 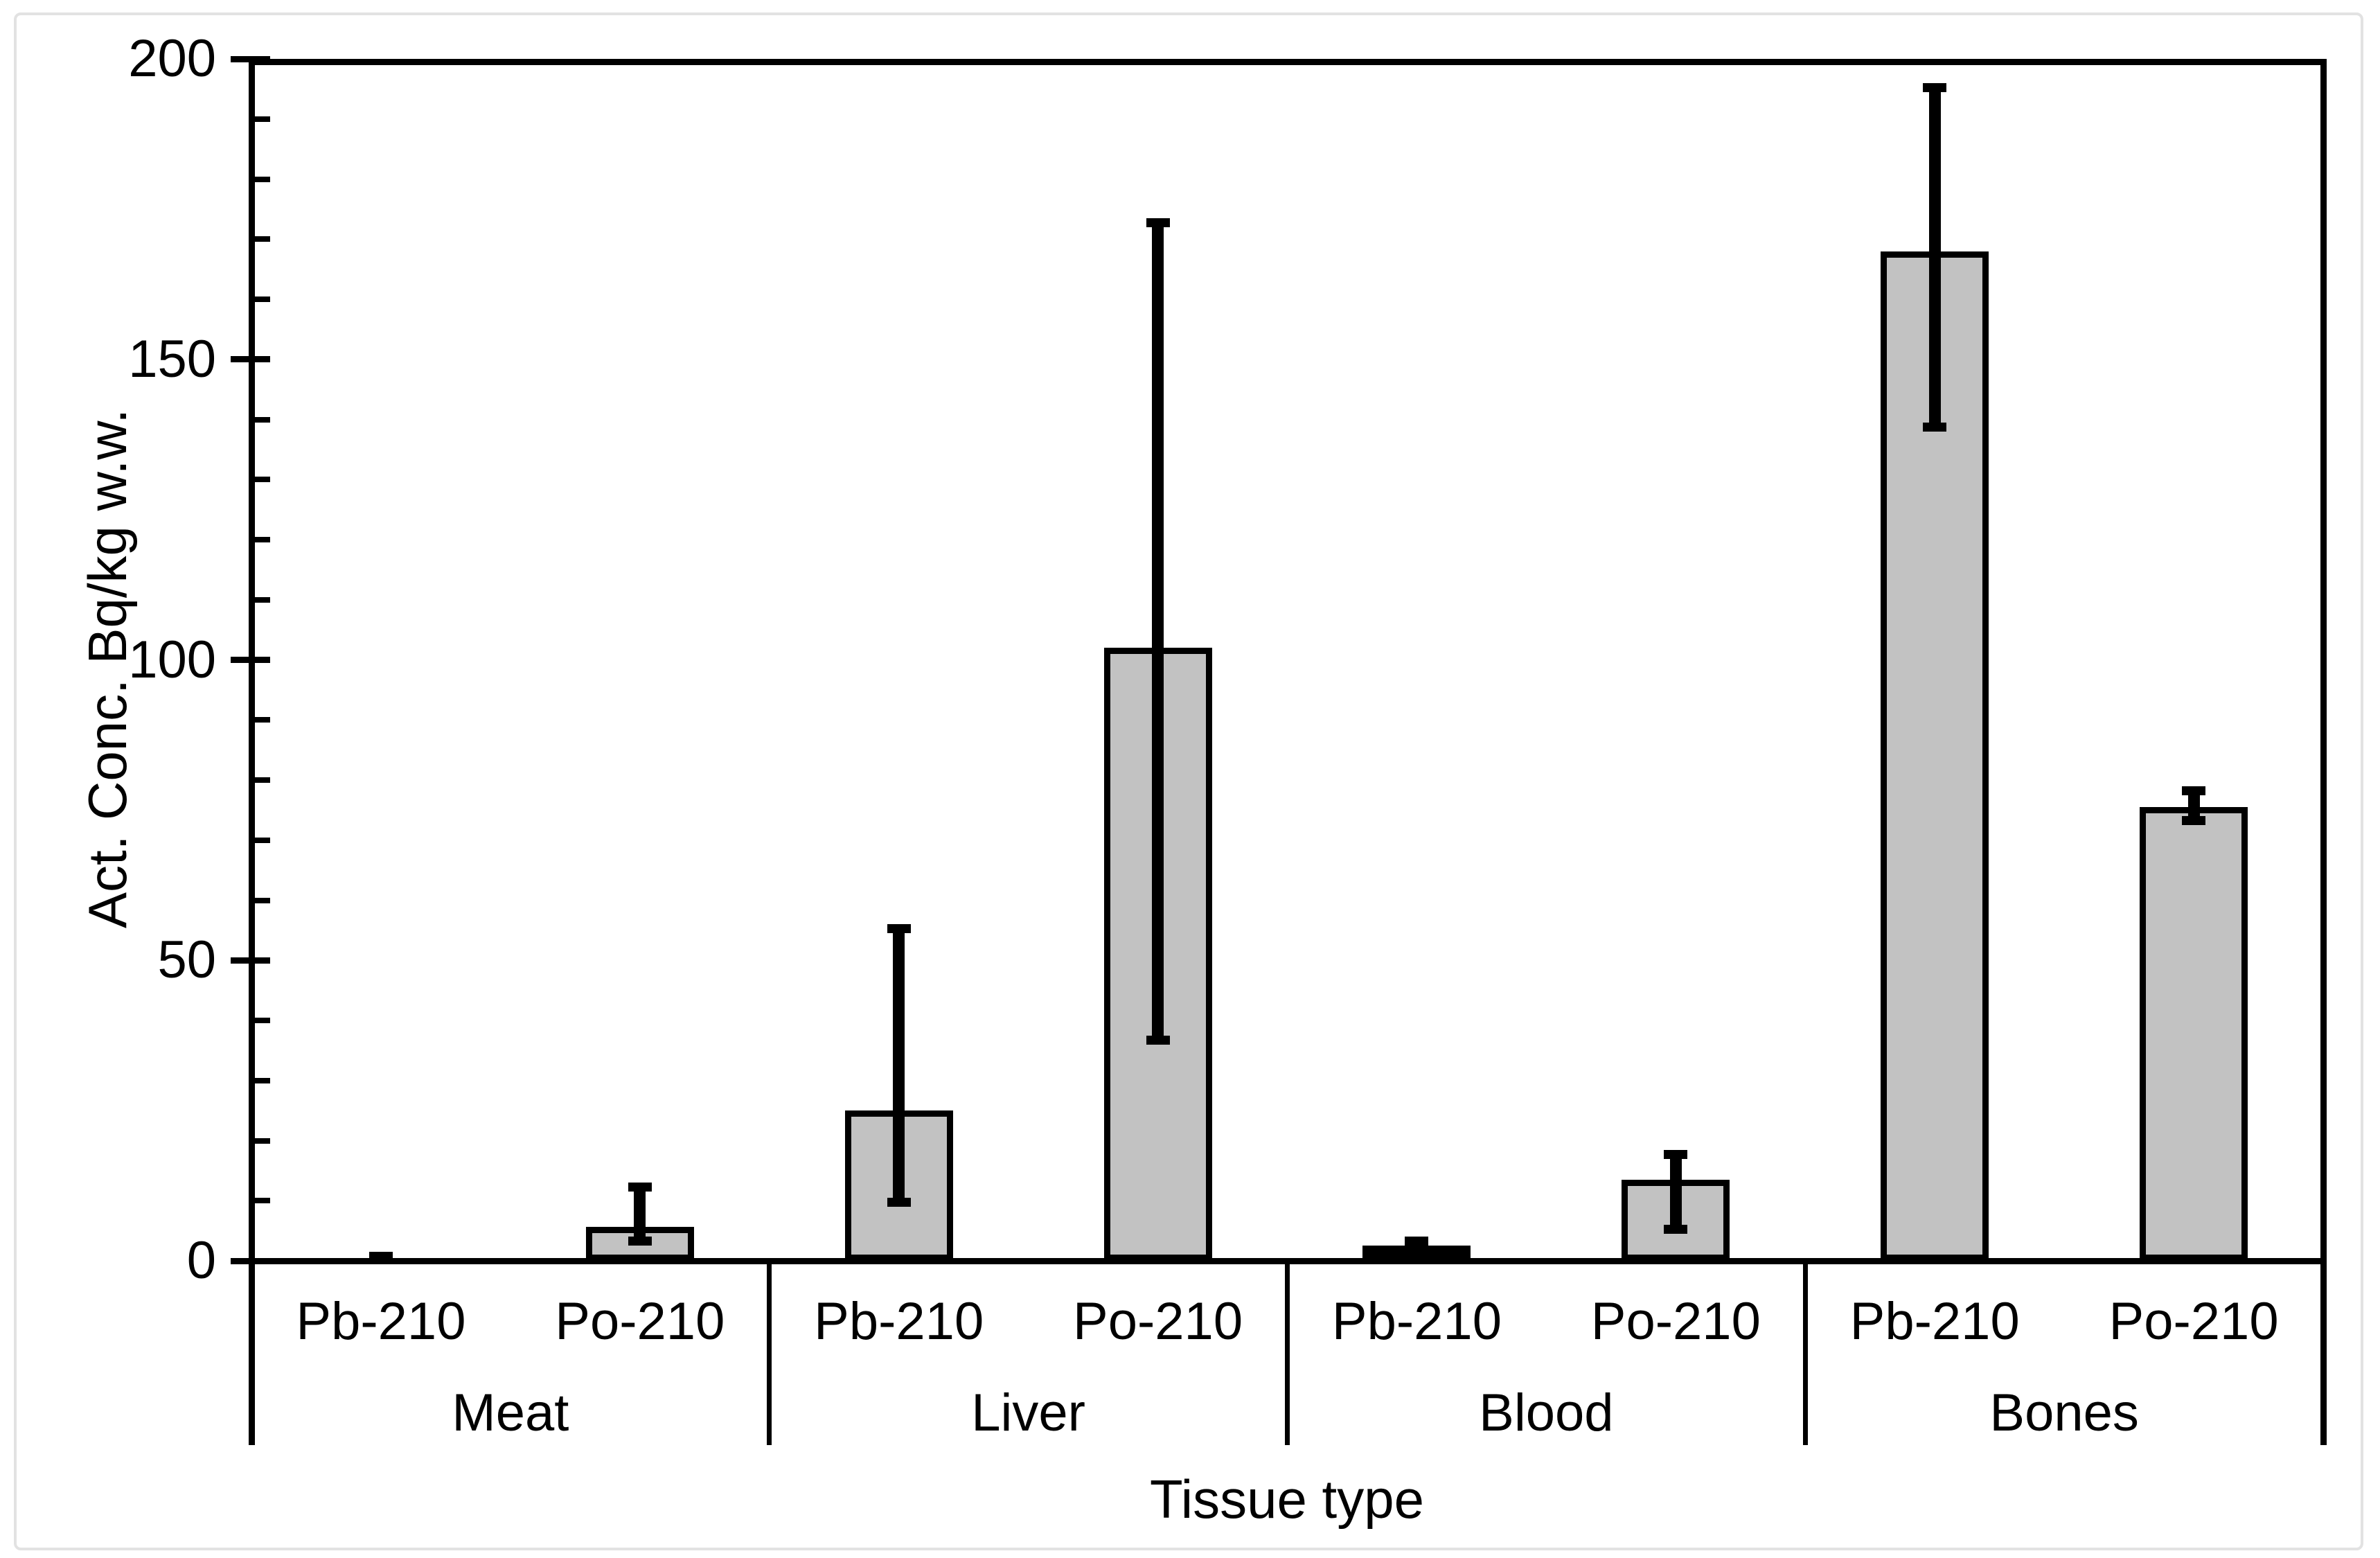 What do you see at coordinates (1288, 62) in the screenshot?
I see `plot-top-border` at bounding box center [1288, 62].